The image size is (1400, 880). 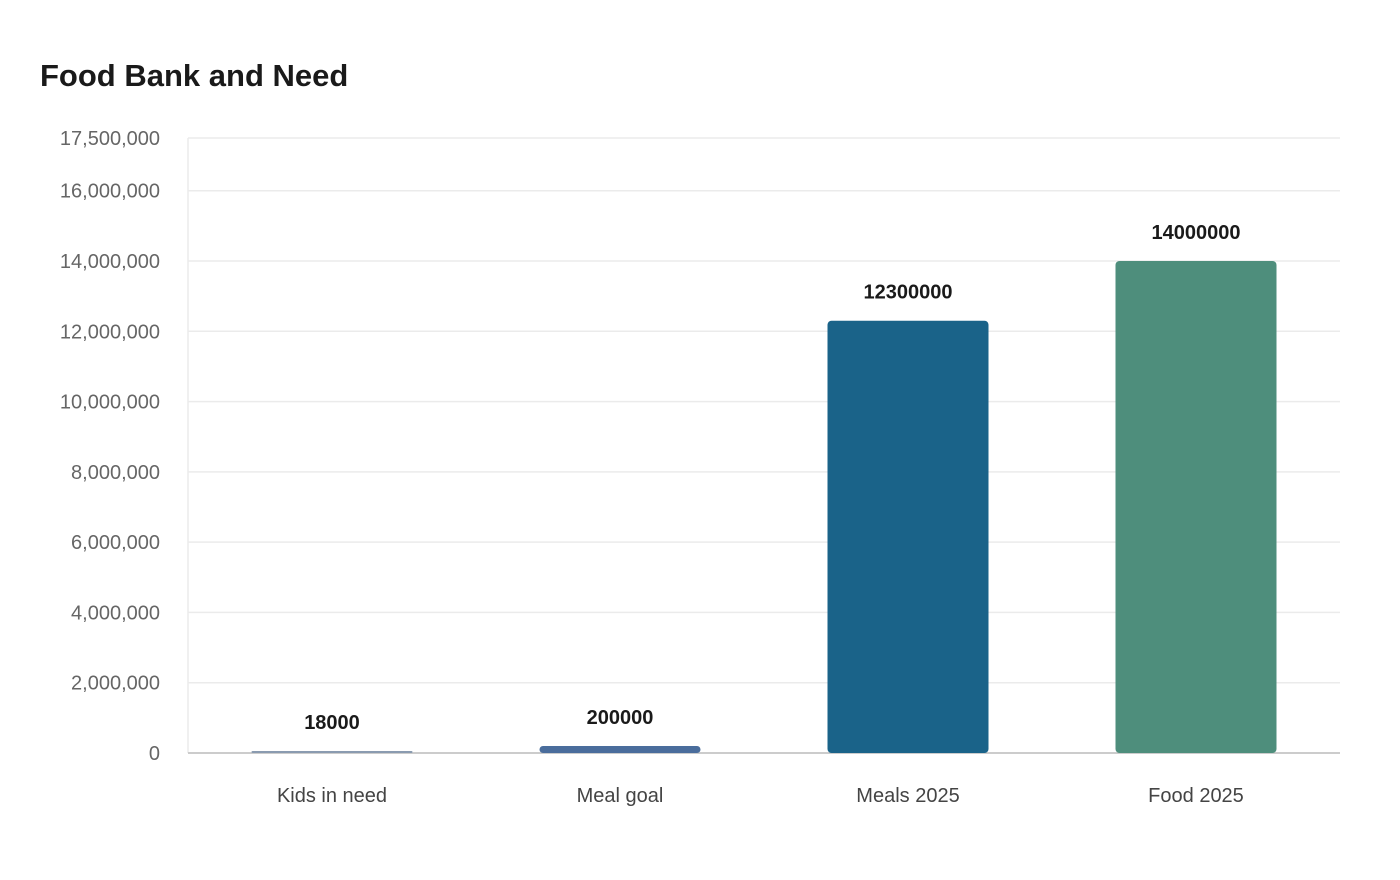 I want to click on y-tick-label: 17,500,000, so click(x=110, y=139).